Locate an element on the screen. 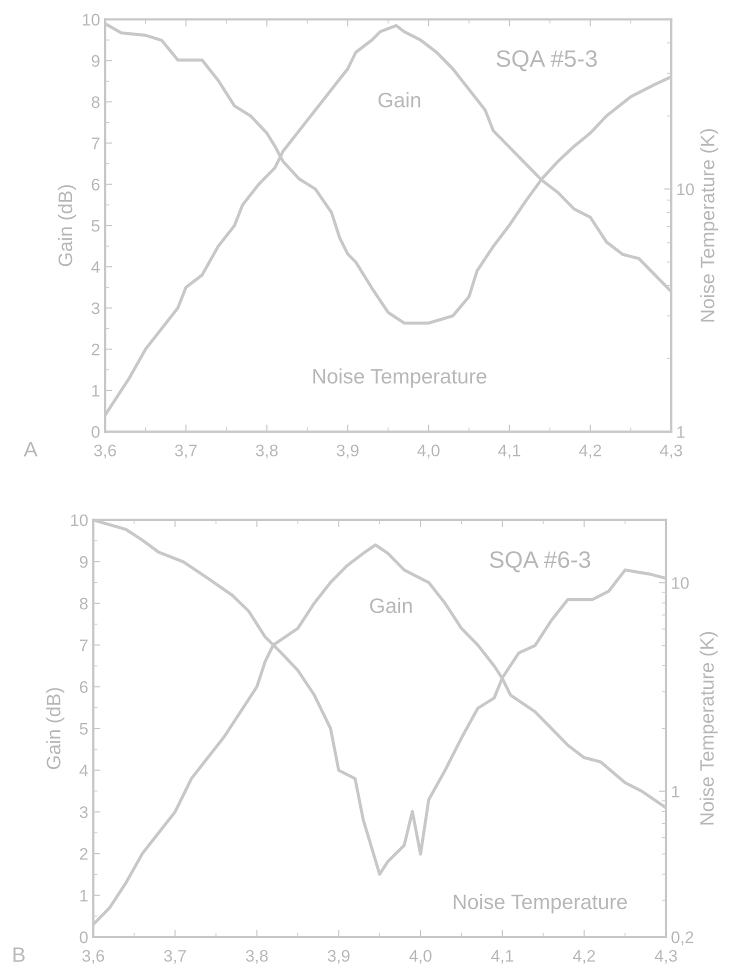  text: A is located at coordinates (31, 449).